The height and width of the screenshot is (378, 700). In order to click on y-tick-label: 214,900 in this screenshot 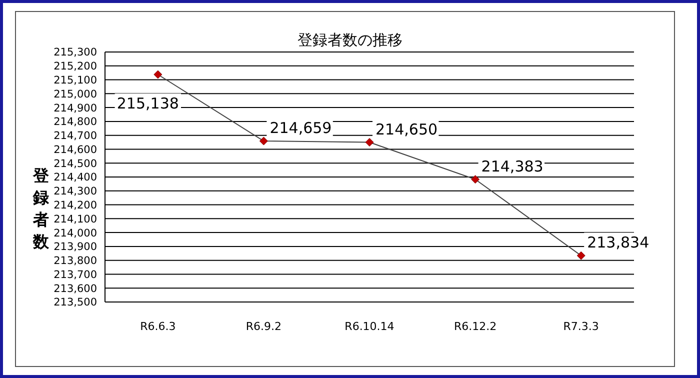, I will do `click(75, 108)`.